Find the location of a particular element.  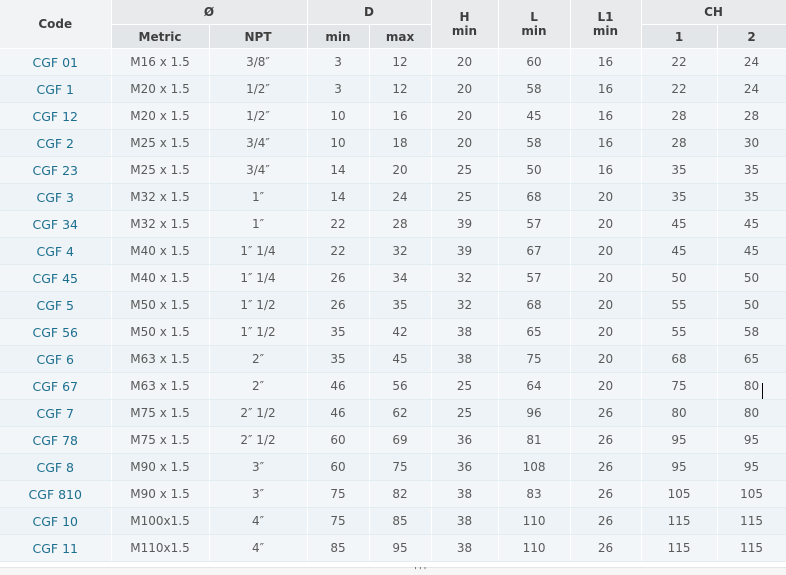

cell-npt: 2″ 1/2 is located at coordinates (258, 413).